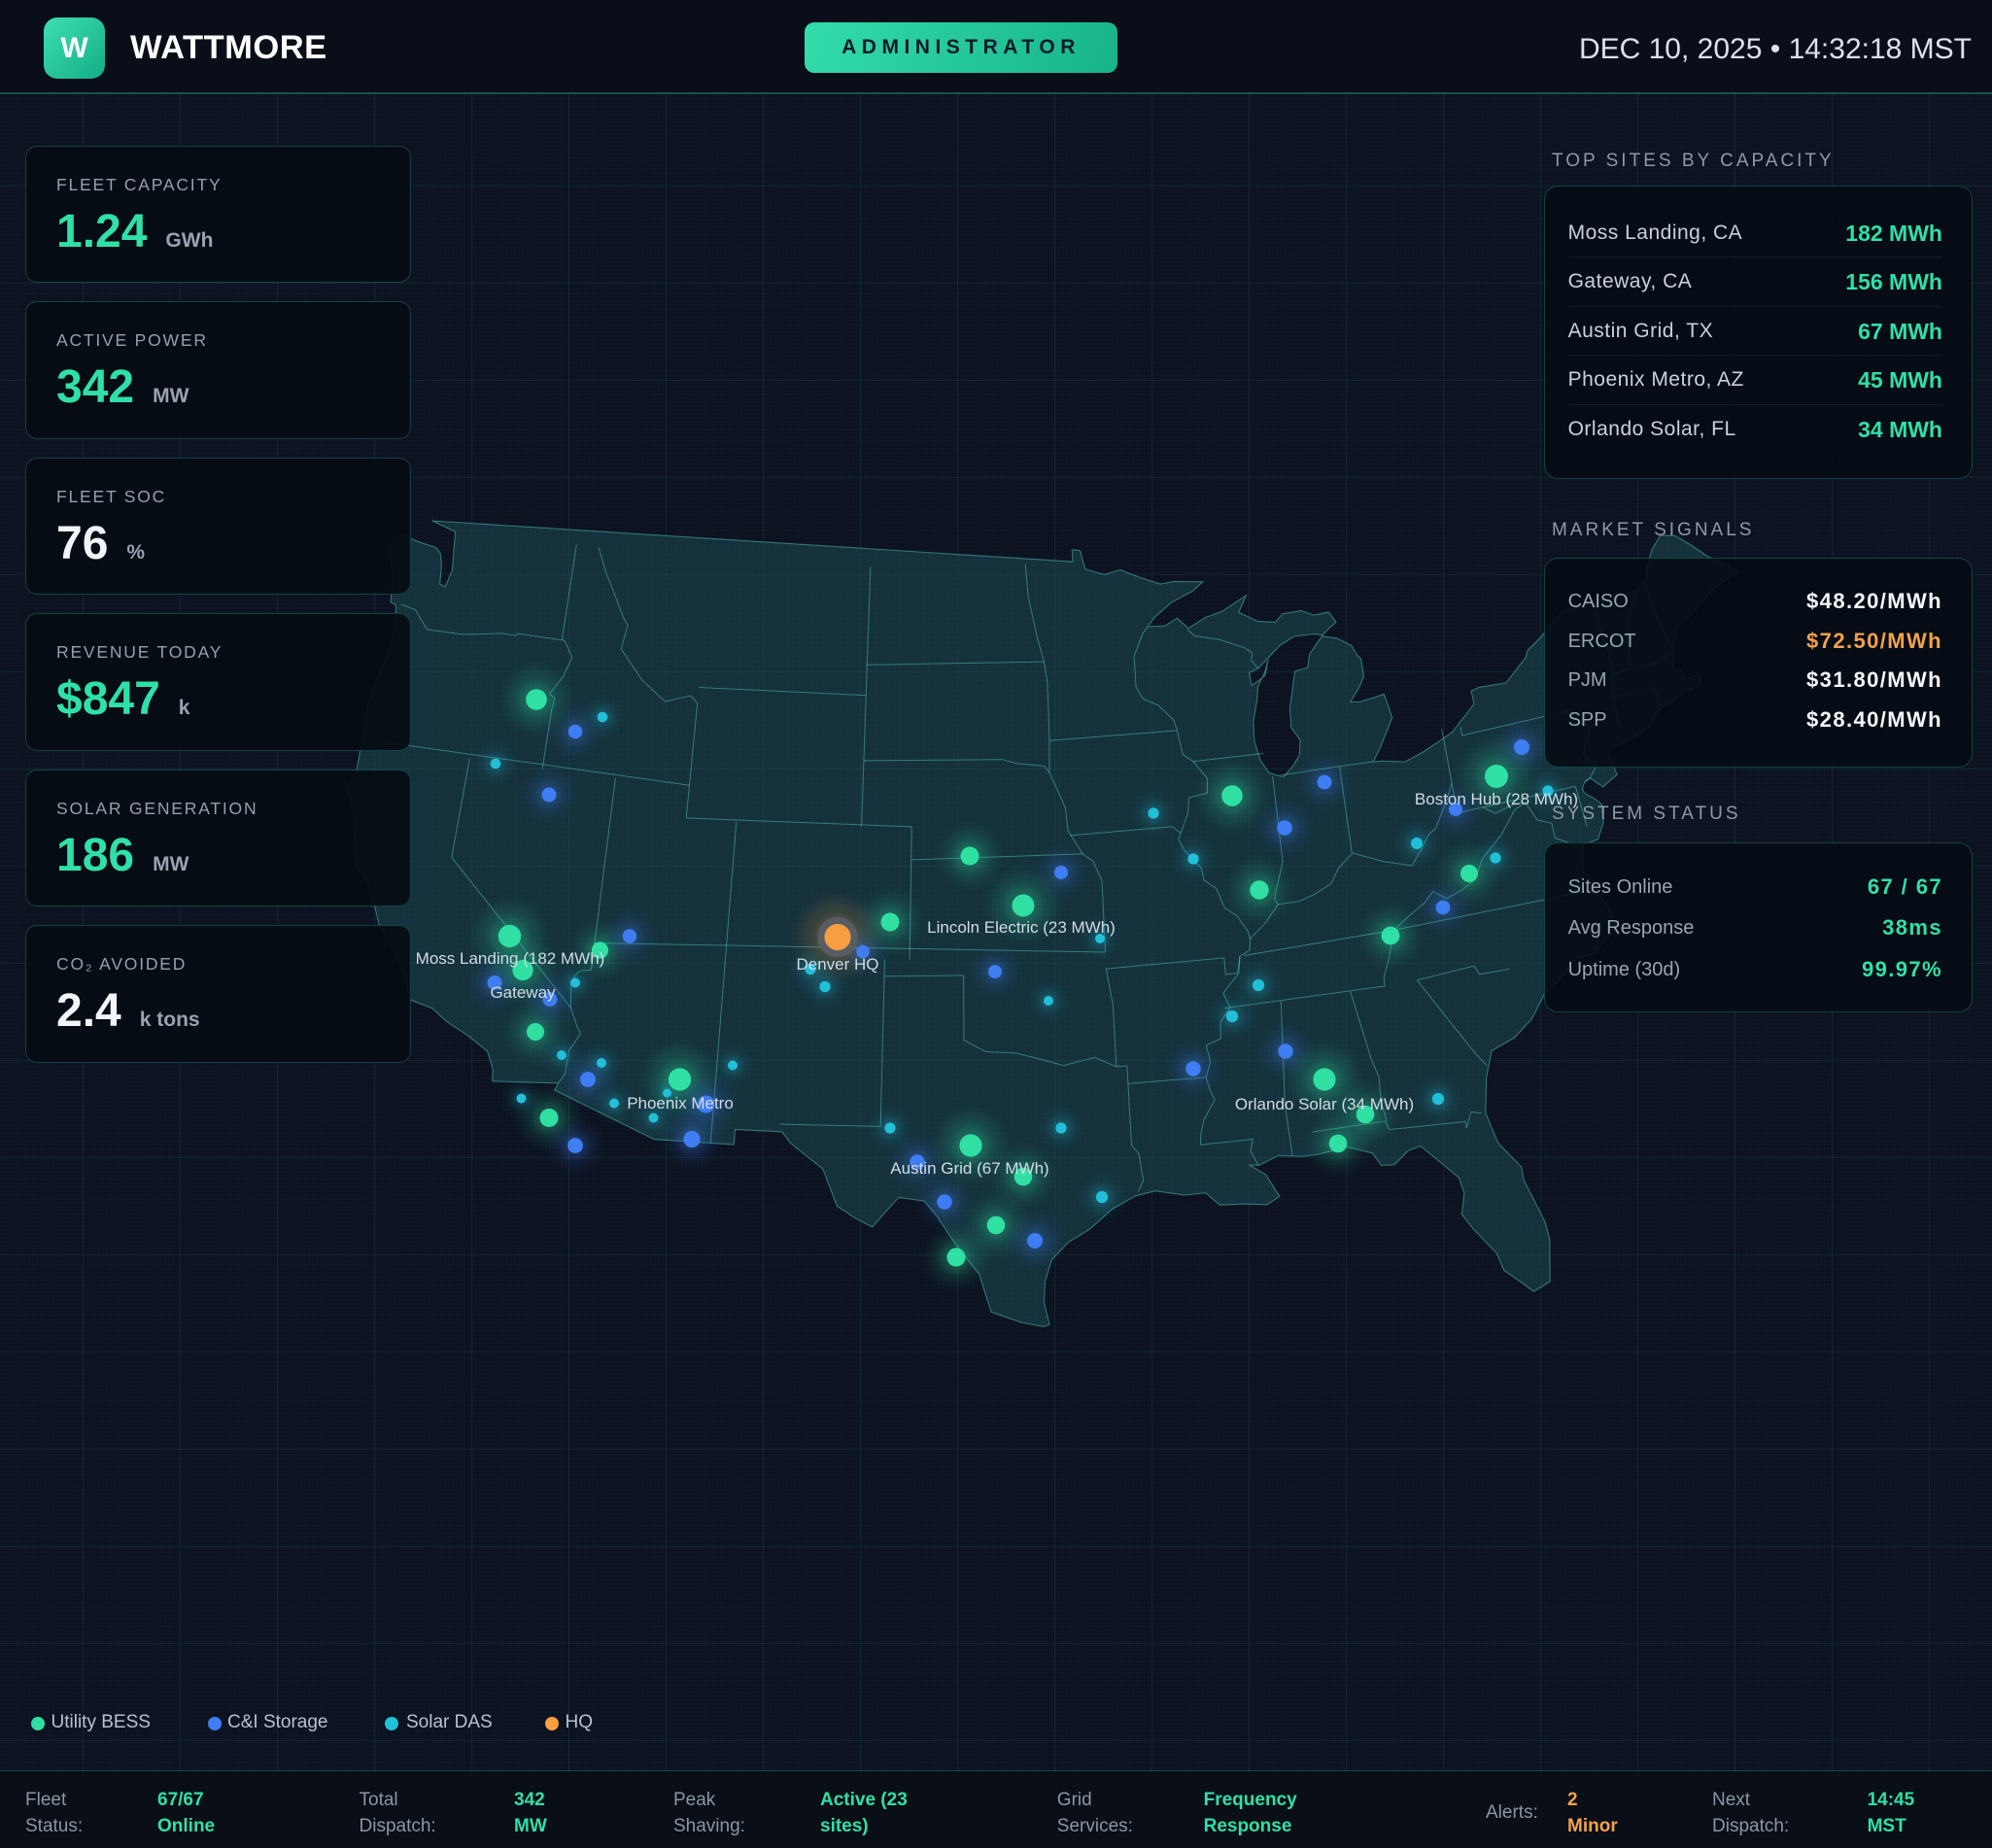  Describe the element at coordinates (1021, 927) in the screenshot. I see `svg-text: Lincoln Electric (23 MWh)` at that location.